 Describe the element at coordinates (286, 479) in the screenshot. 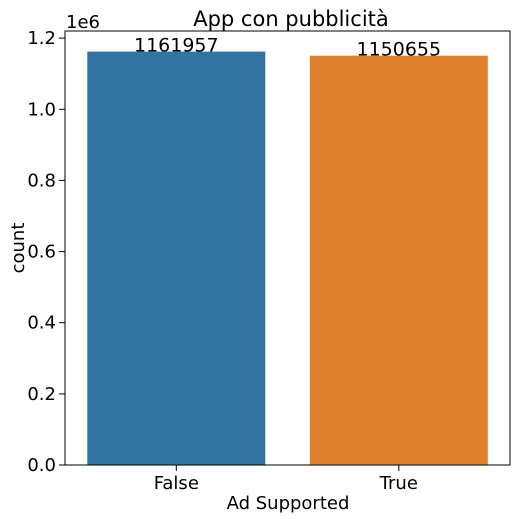

I see `x-axis: False True` at that location.